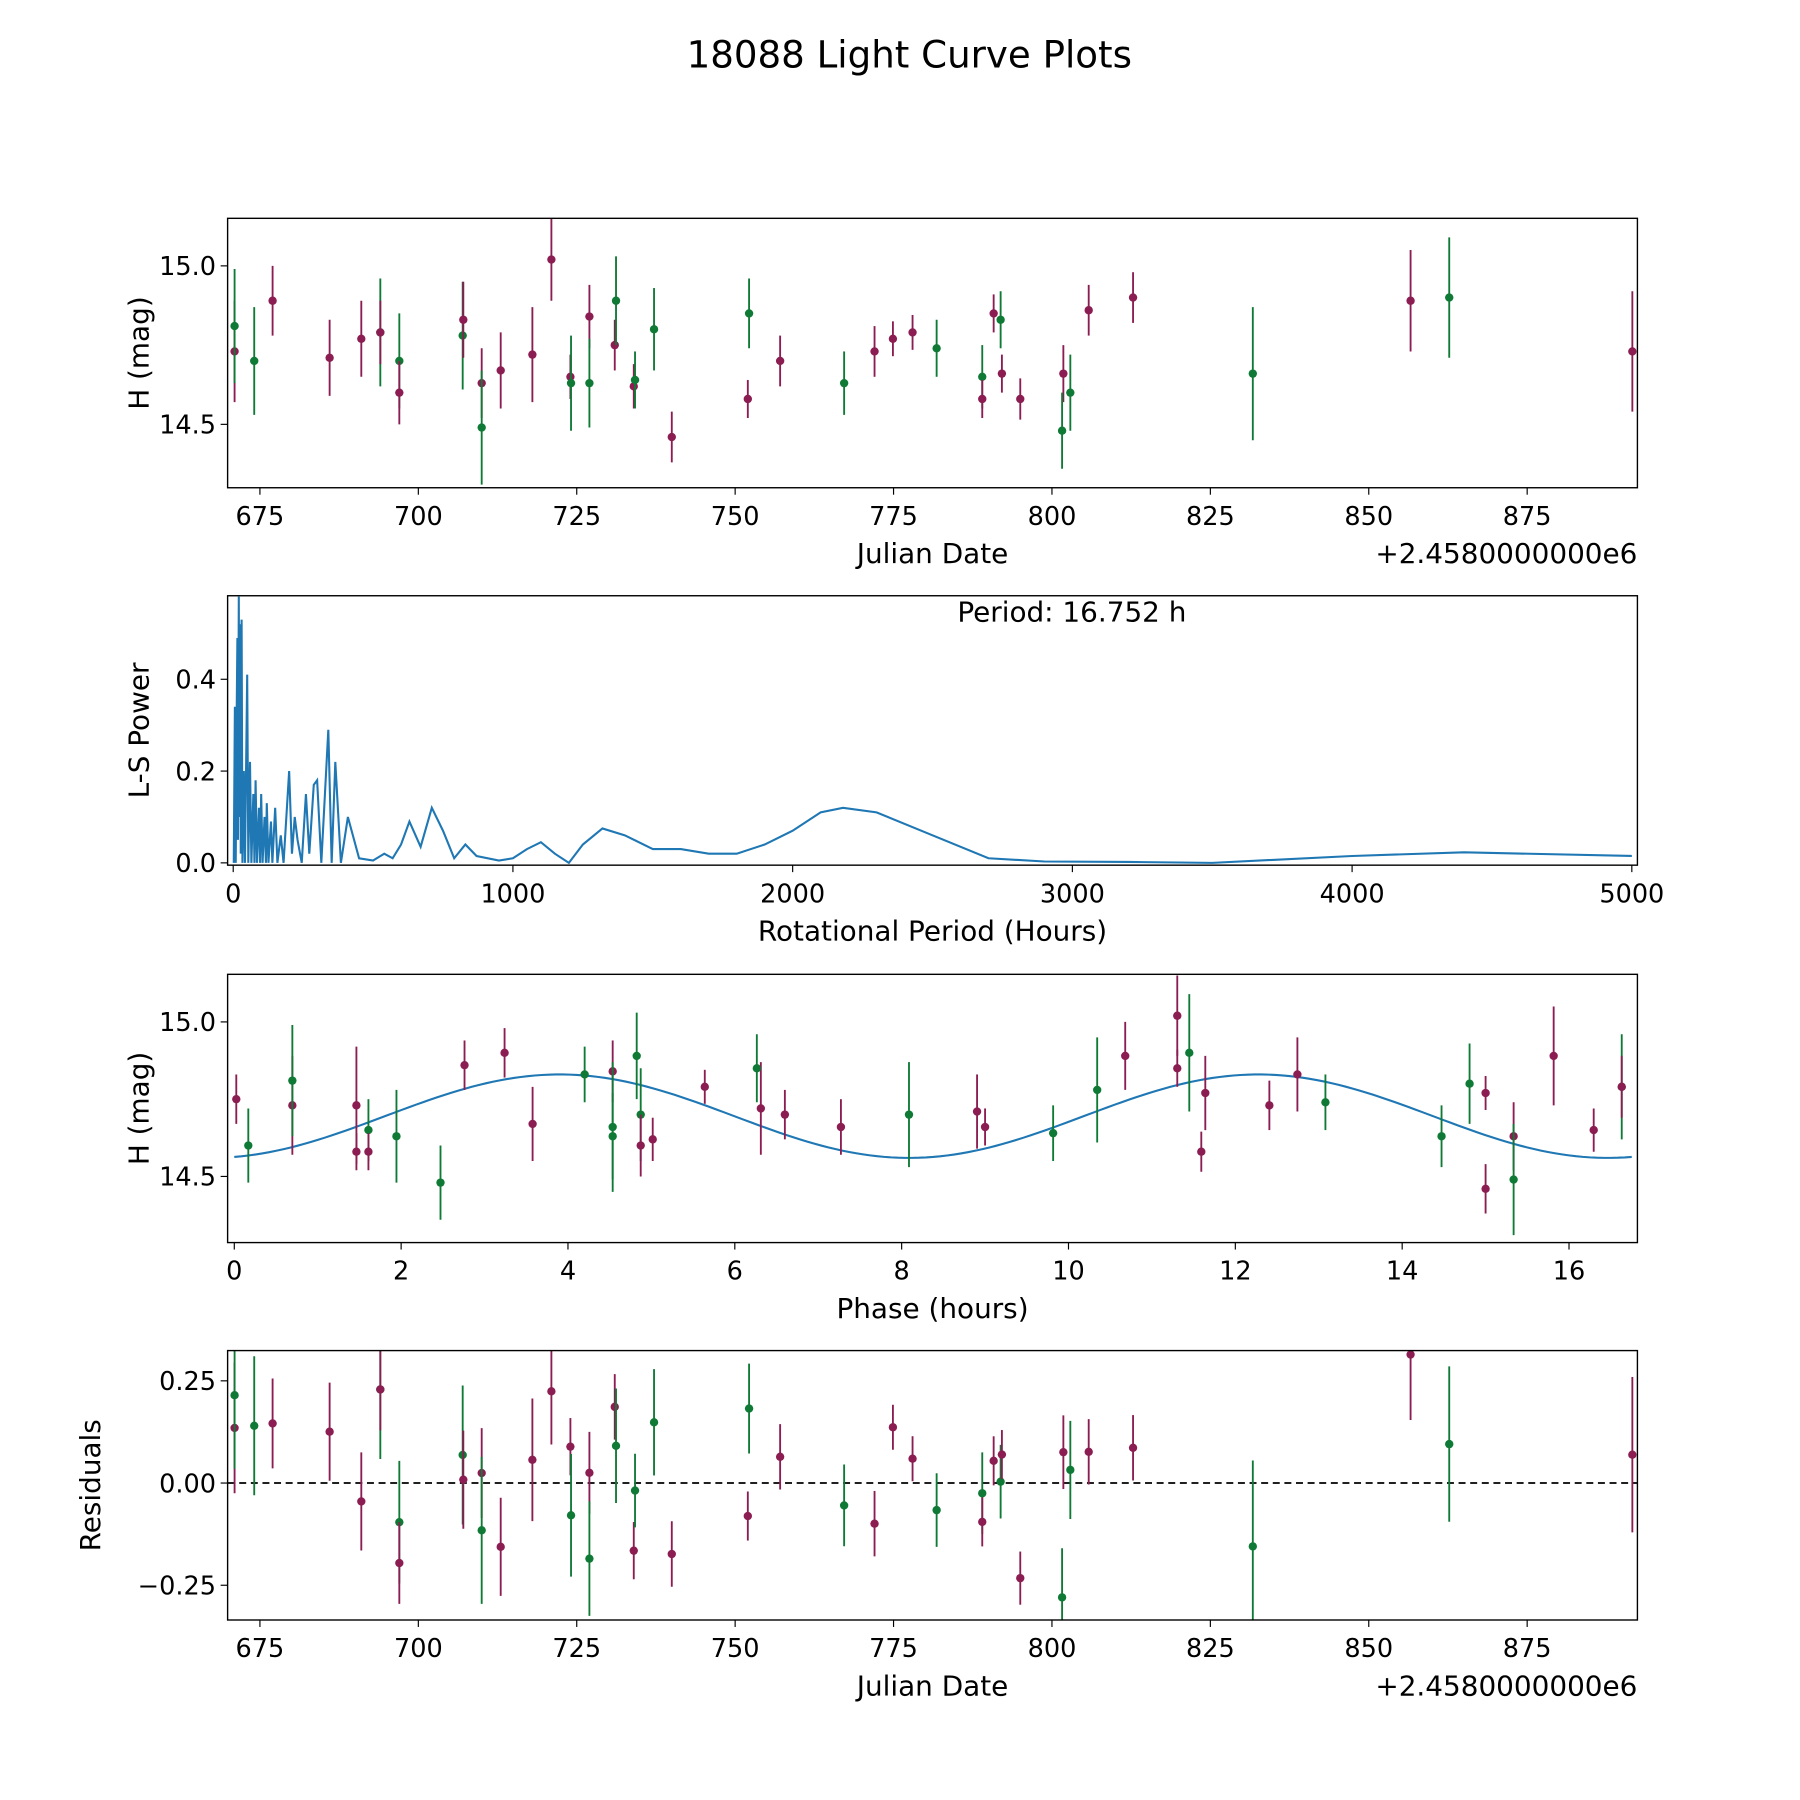 This screenshot has height=1800, width=1800. I want to click on x-tick-label: 0, so click(233, 894).